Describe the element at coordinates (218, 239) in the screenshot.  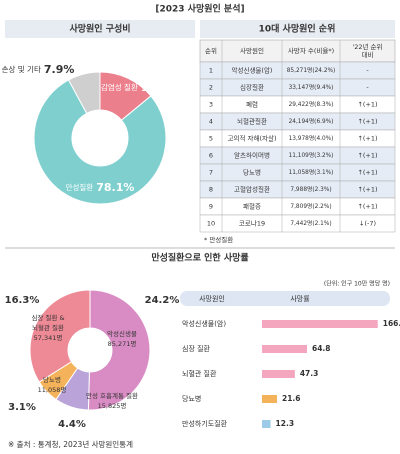
I see `footnote: * 만성질환` at that location.